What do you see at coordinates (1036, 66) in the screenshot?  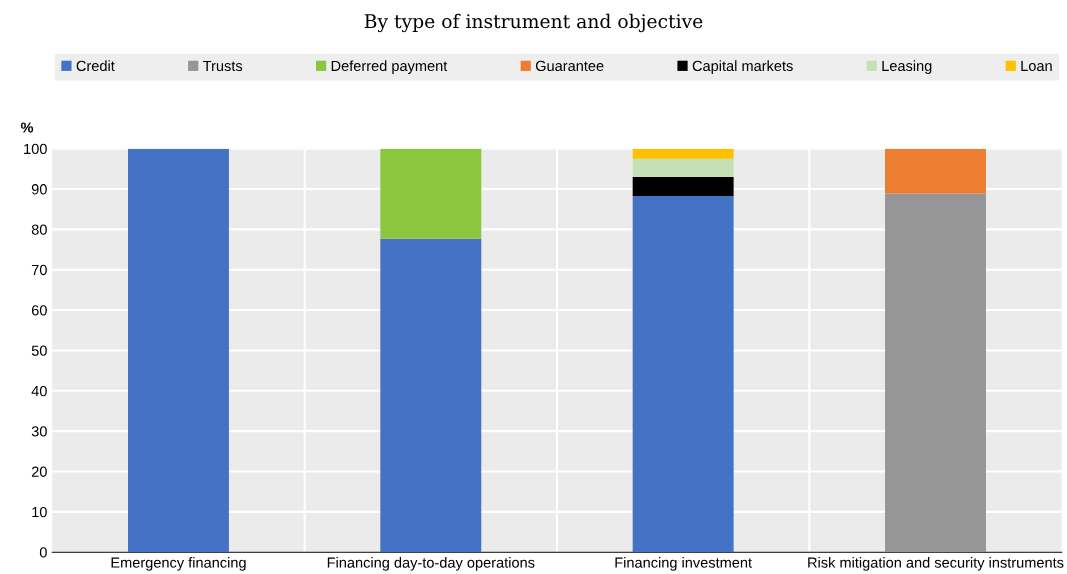 I see `legend-label: Loan` at bounding box center [1036, 66].